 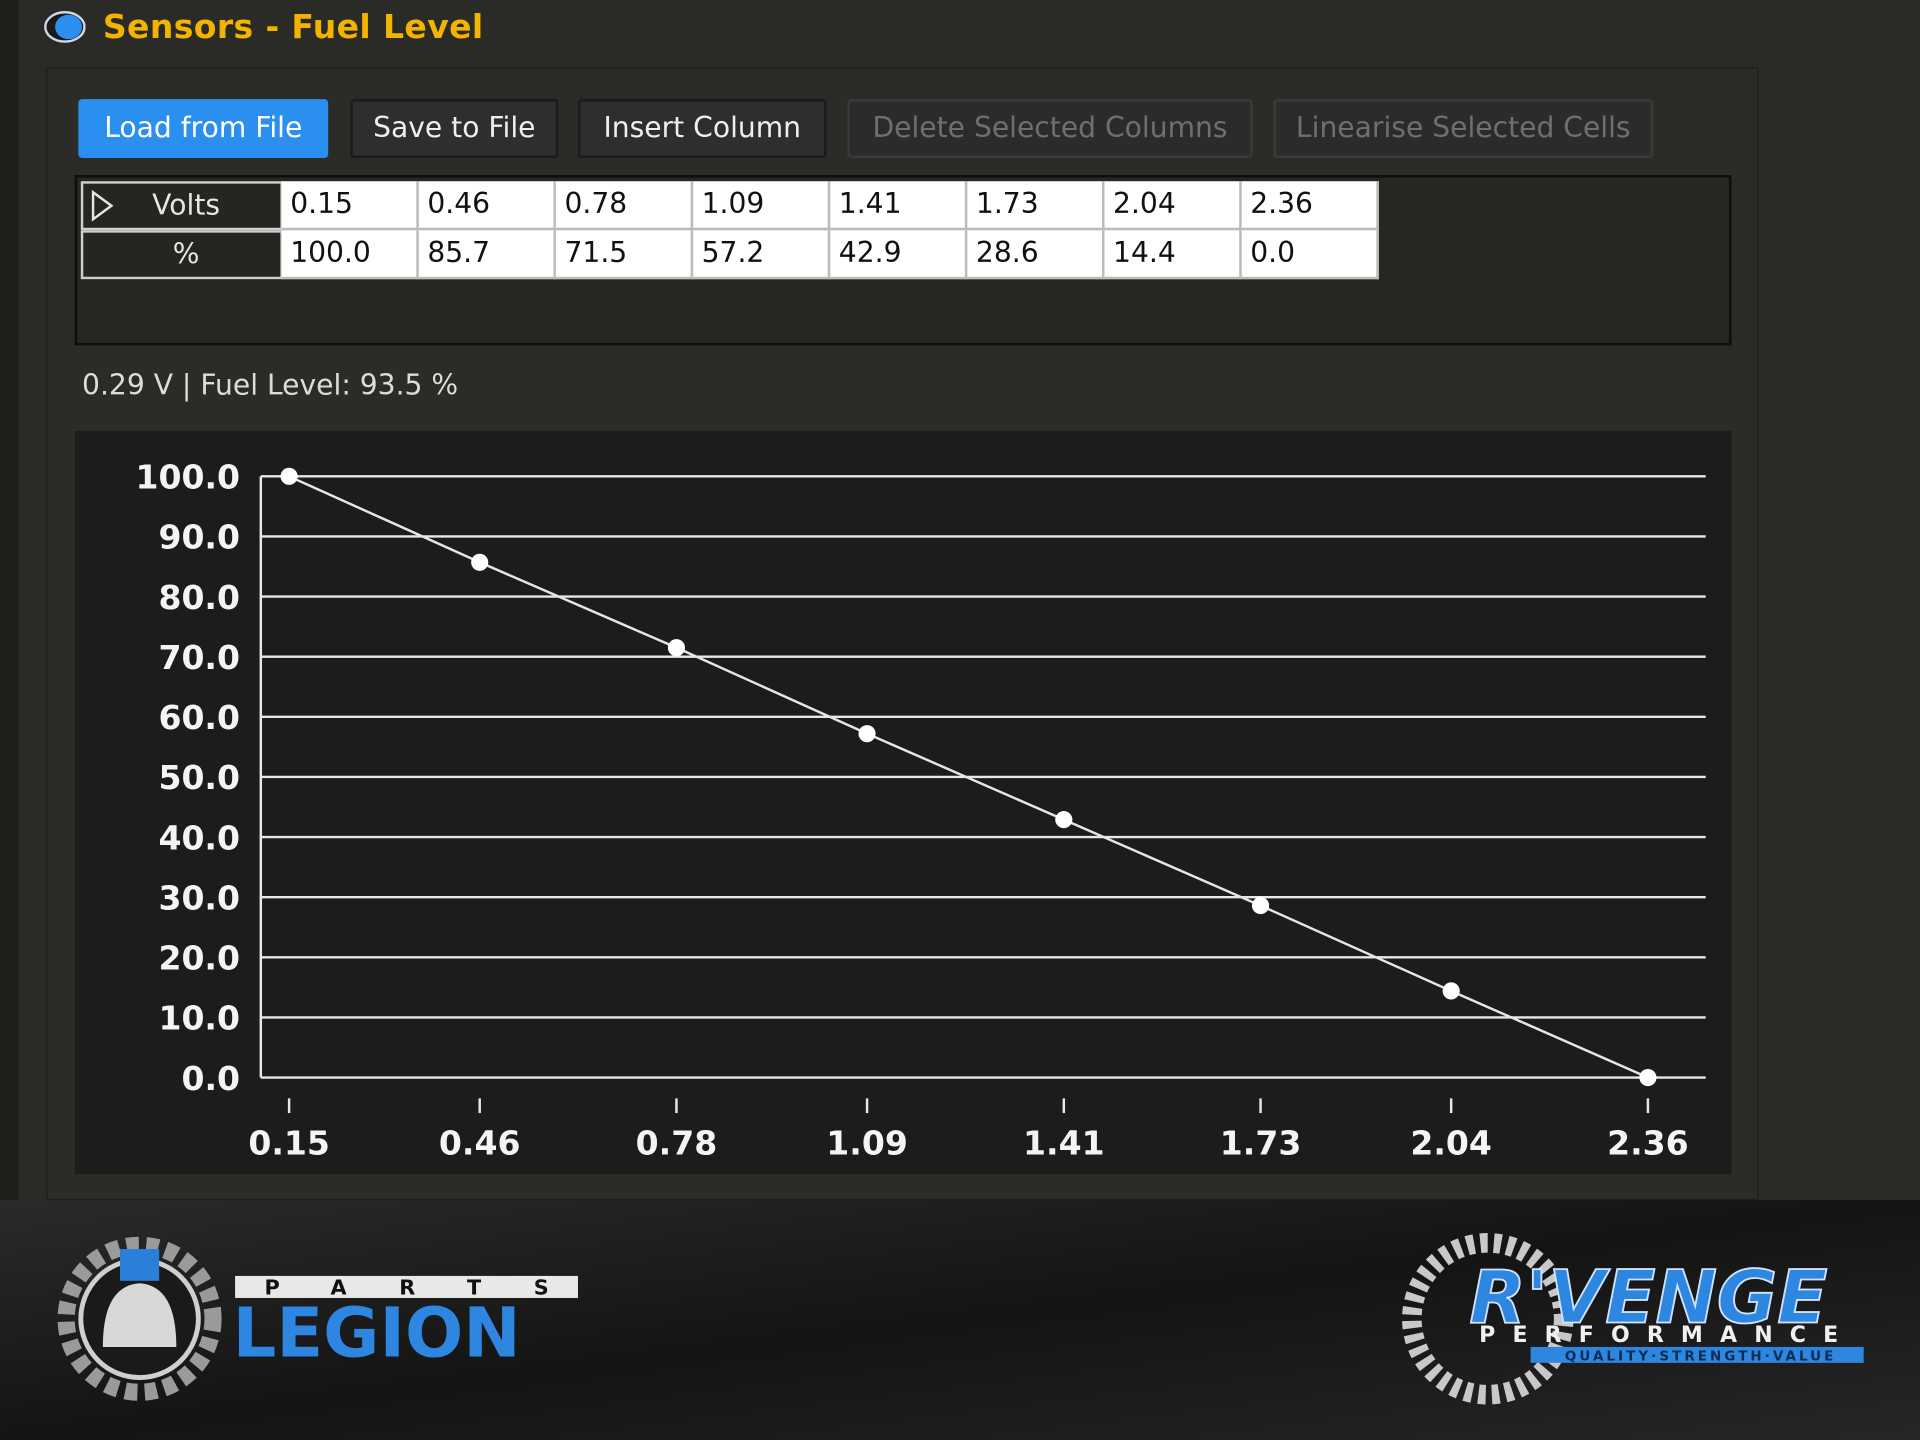 I want to click on status-readout: 0.29 V | Fuel Level: 93.5 %, so click(x=270, y=385).